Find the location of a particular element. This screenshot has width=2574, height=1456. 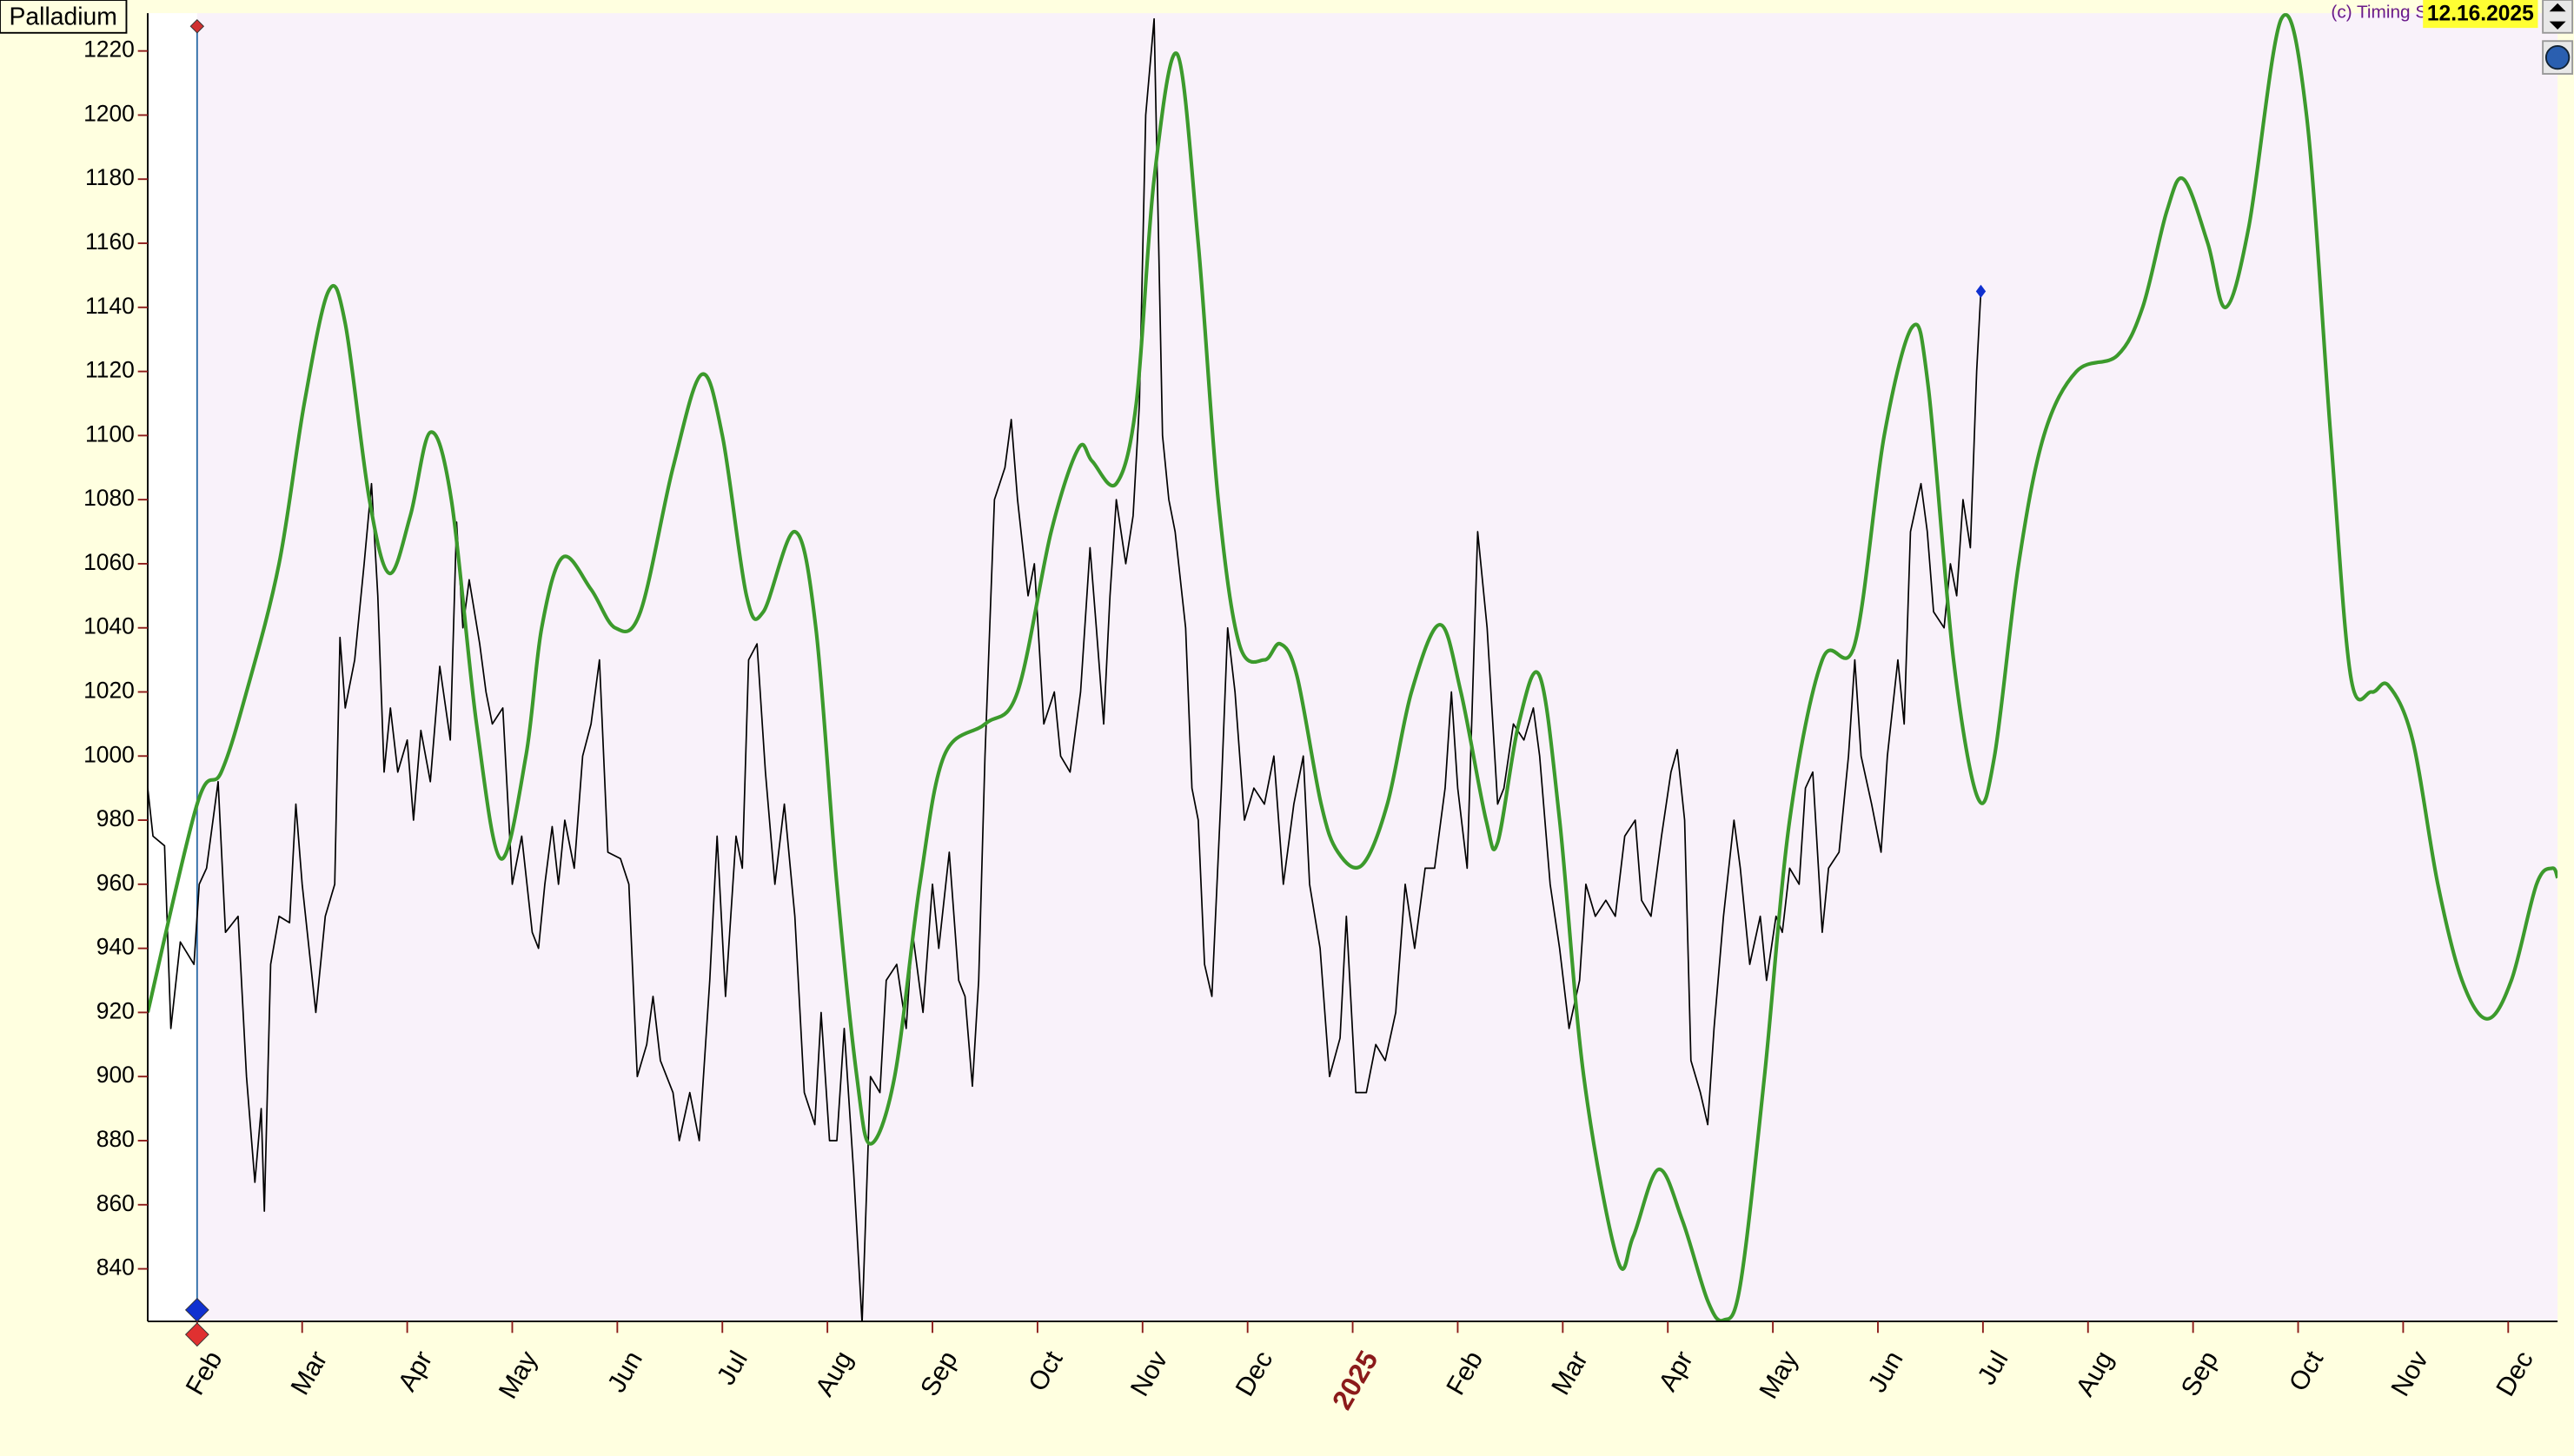

y-tick-label: 980 is located at coordinates (115, 818).